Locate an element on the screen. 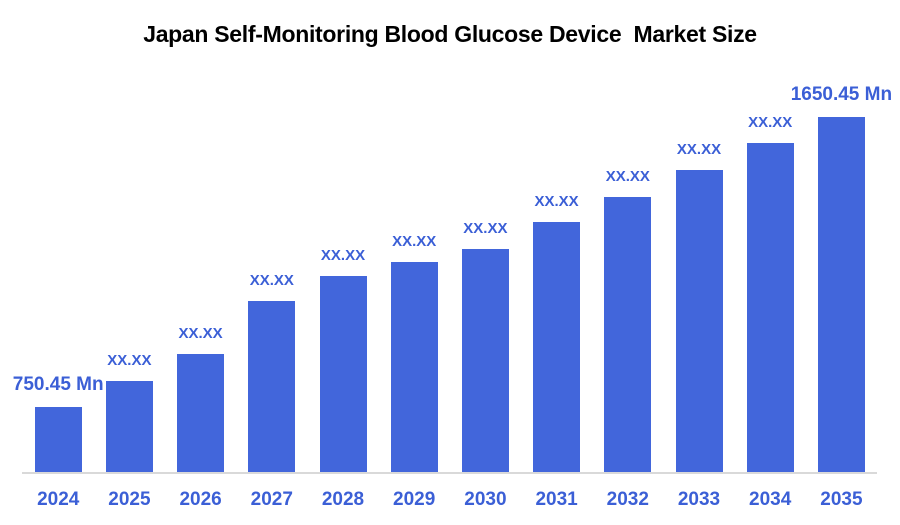  x-axis-tick-label: 2034 is located at coordinates (770, 499).